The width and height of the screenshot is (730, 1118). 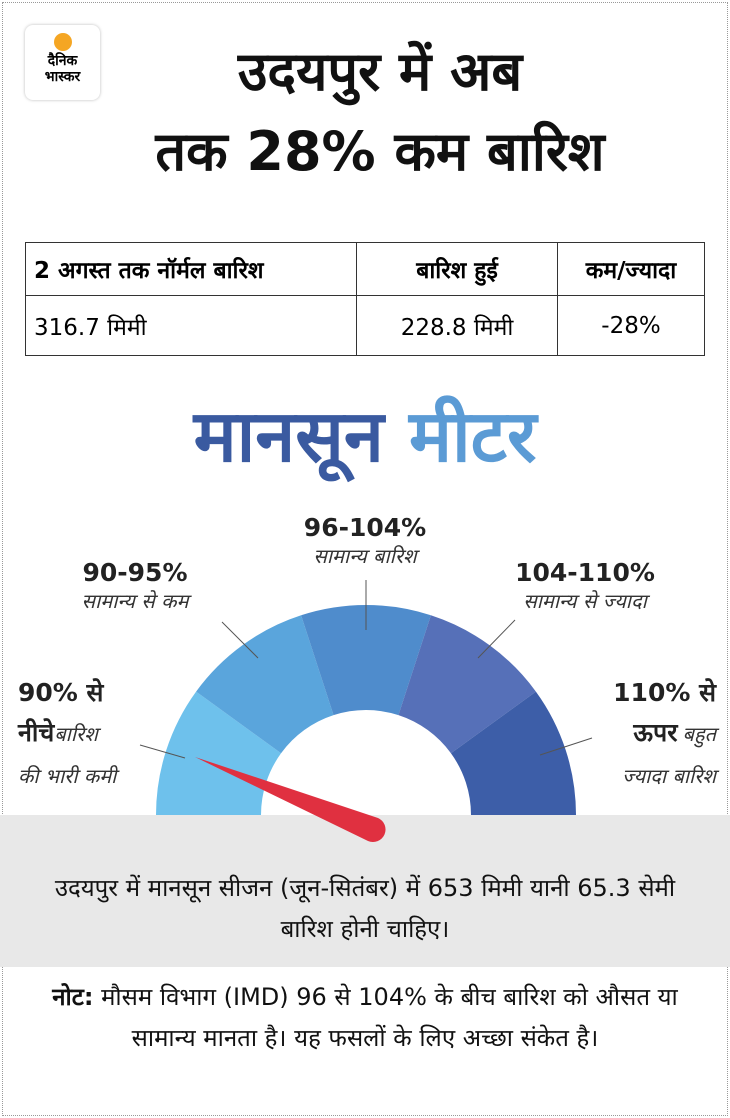 I want to click on logo-text: दैनिक, so click(x=62, y=61).